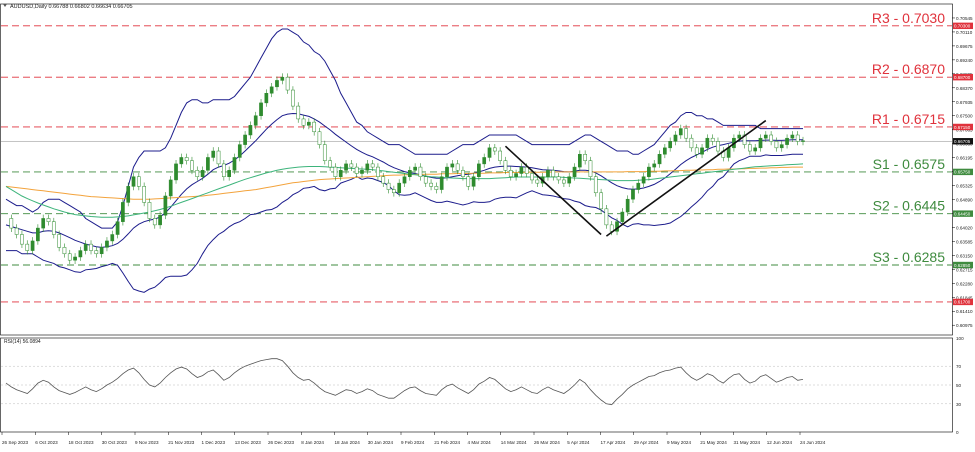 The height and width of the screenshot is (452, 975). I want to click on level-price-tag-text: 0.64450, so click(962, 213).